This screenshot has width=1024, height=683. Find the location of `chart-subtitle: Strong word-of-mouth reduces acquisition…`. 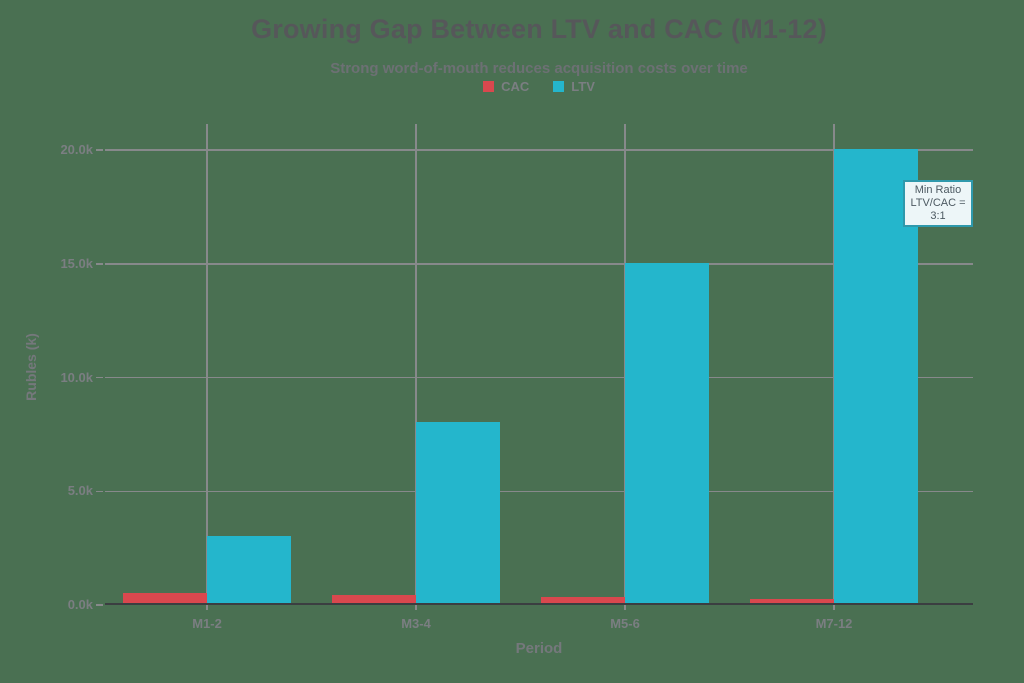

chart-subtitle: Strong word-of-mouth reduces acquisition… is located at coordinates (539, 68).